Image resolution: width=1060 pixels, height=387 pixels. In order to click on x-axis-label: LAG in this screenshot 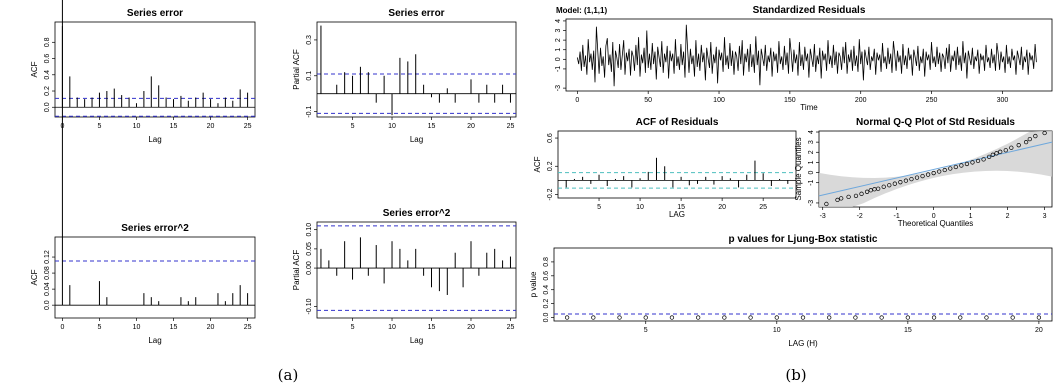, I will do `click(677, 214)`.